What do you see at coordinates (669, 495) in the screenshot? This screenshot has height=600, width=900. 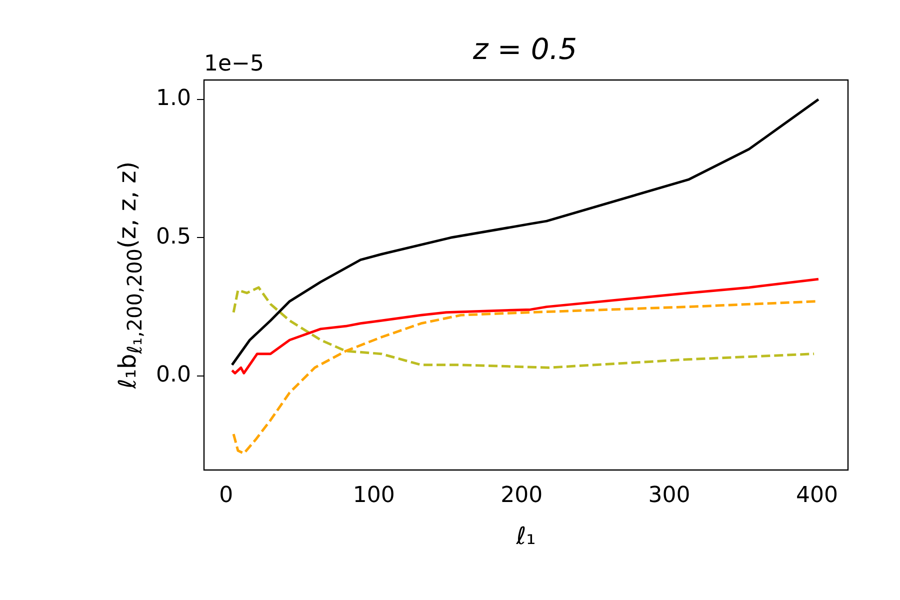 I see `x-tick-label: 300` at bounding box center [669, 495].